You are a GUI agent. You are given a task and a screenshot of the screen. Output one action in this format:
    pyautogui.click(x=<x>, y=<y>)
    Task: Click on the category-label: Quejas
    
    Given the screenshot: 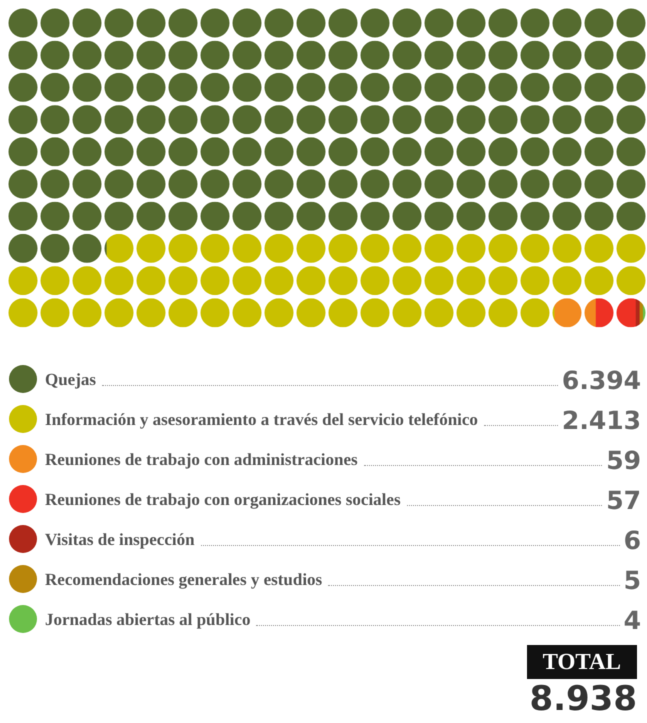 What is the action you would take?
    pyautogui.click(x=70, y=380)
    